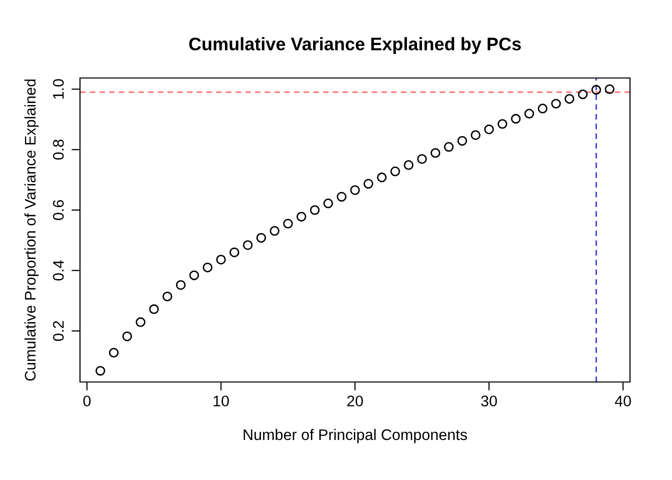  What do you see at coordinates (58, 89) in the screenshot?
I see `y-tick-label: 1.0` at bounding box center [58, 89].